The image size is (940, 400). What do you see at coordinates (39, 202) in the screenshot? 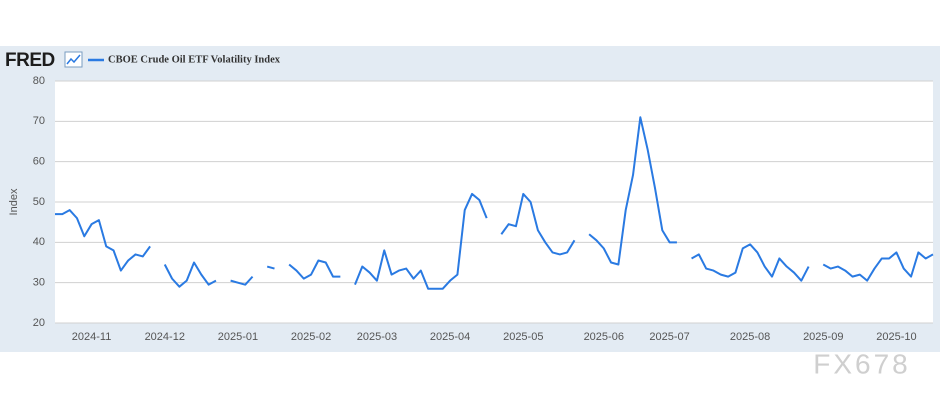
I see `y-tick-label: 50` at bounding box center [39, 202].